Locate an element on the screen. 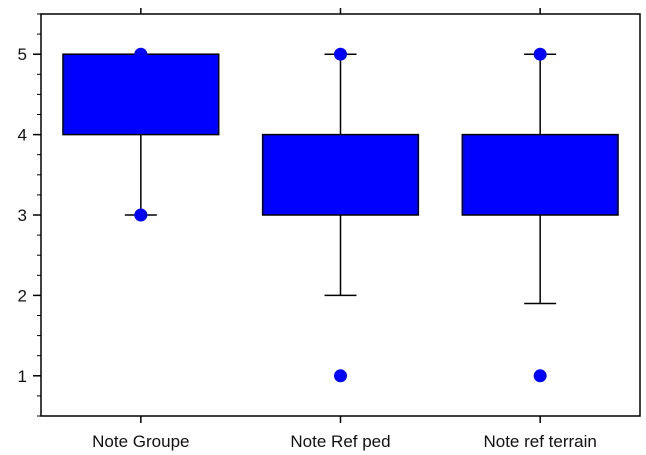 The width and height of the screenshot is (646, 455). y-tick-label: 2 is located at coordinates (22, 295).